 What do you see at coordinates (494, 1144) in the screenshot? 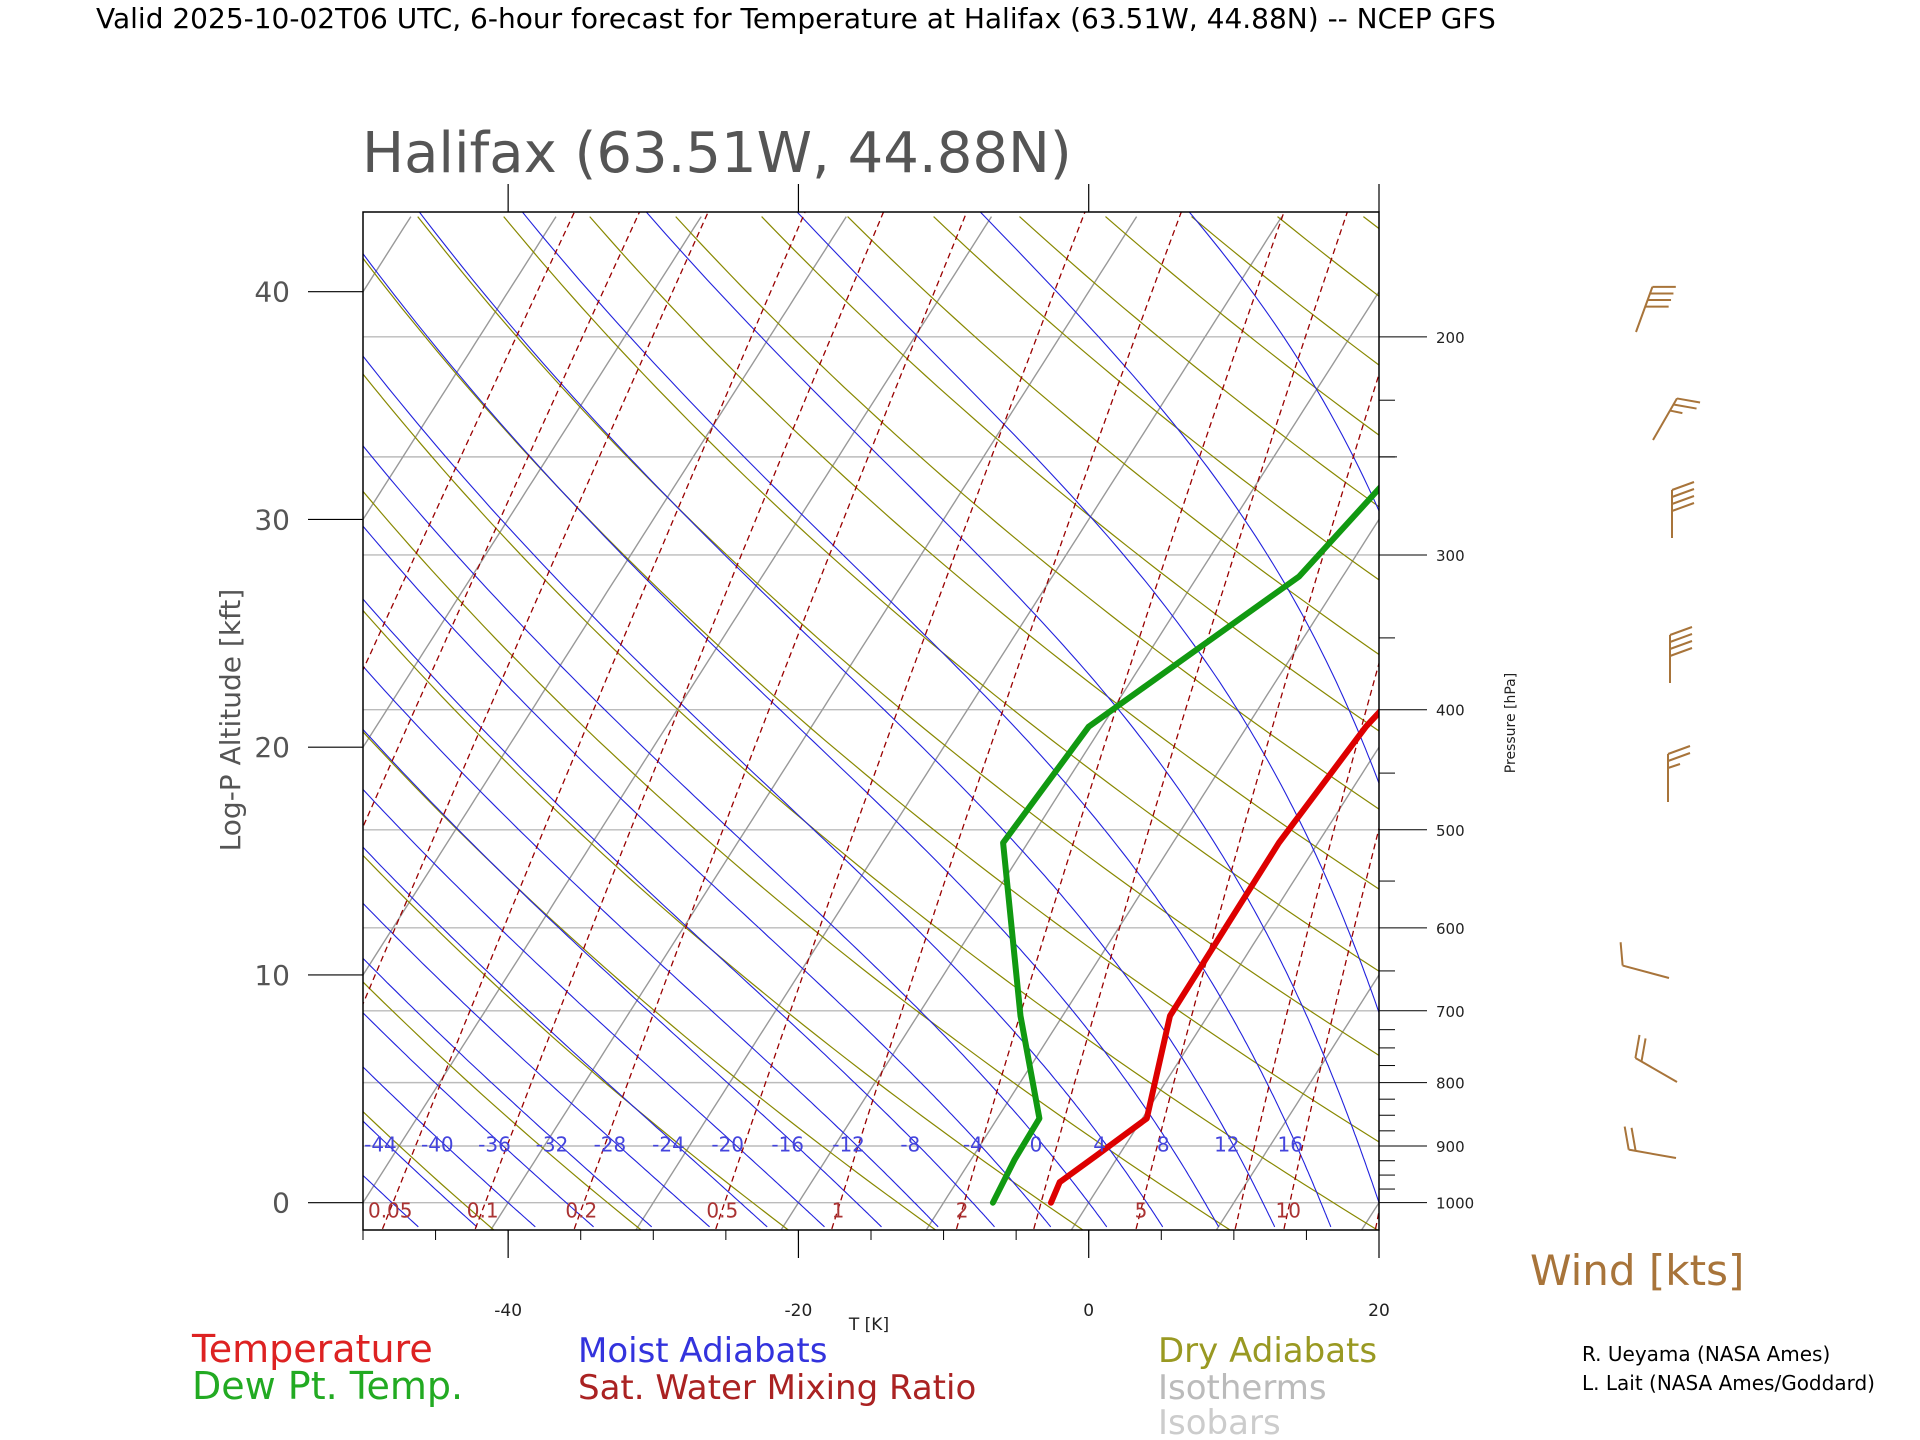
I see `moist-adiabat-label: -36` at bounding box center [494, 1144].